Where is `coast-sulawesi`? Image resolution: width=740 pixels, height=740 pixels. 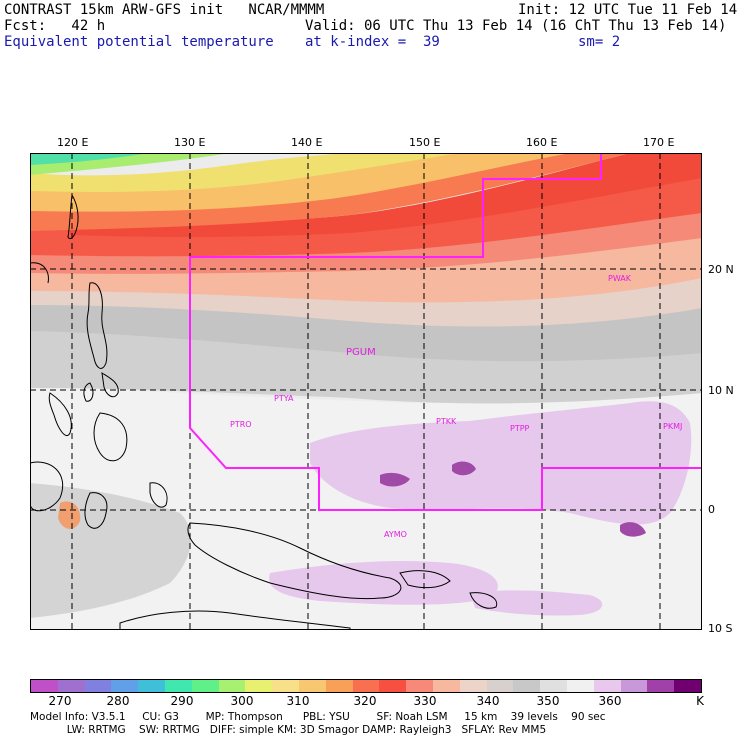
coast-sulawesi is located at coordinates (96, 510).